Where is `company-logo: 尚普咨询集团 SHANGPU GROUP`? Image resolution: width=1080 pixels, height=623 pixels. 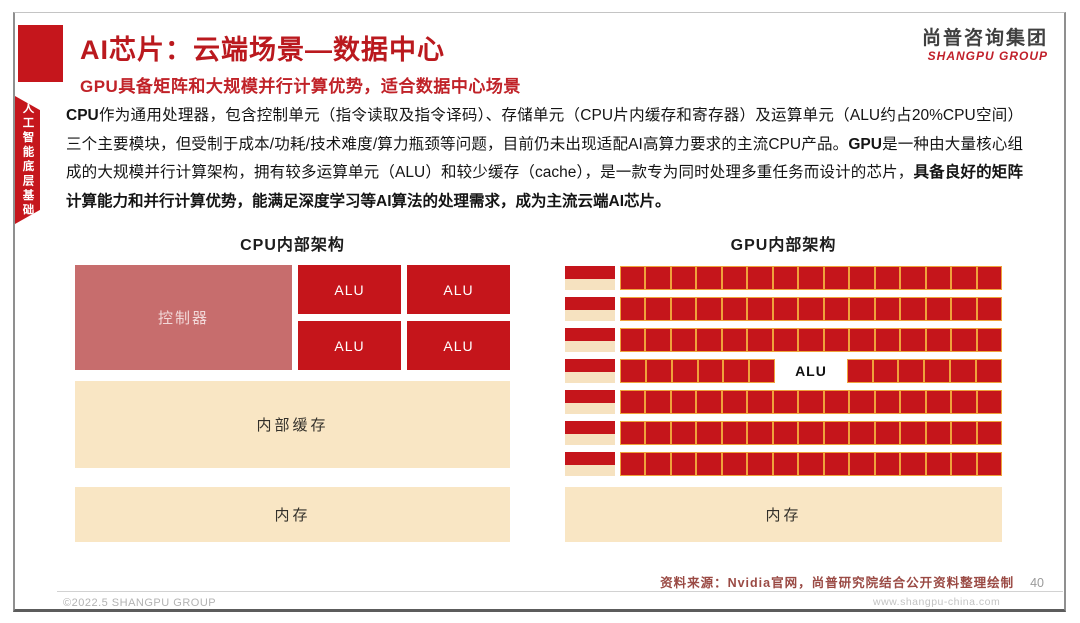
company-logo: 尚普咨询集团 SHANGPU GROUP is located at coordinates (985, 46).